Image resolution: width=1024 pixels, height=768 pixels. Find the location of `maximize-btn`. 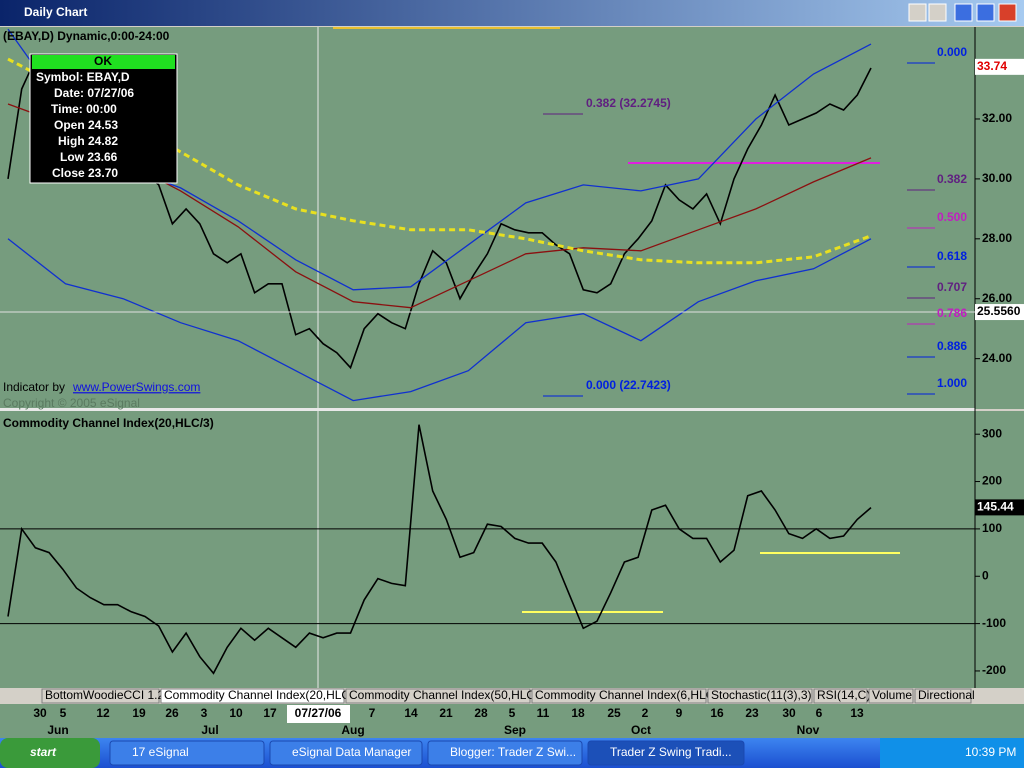

maximize-btn is located at coordinates (937, 12).